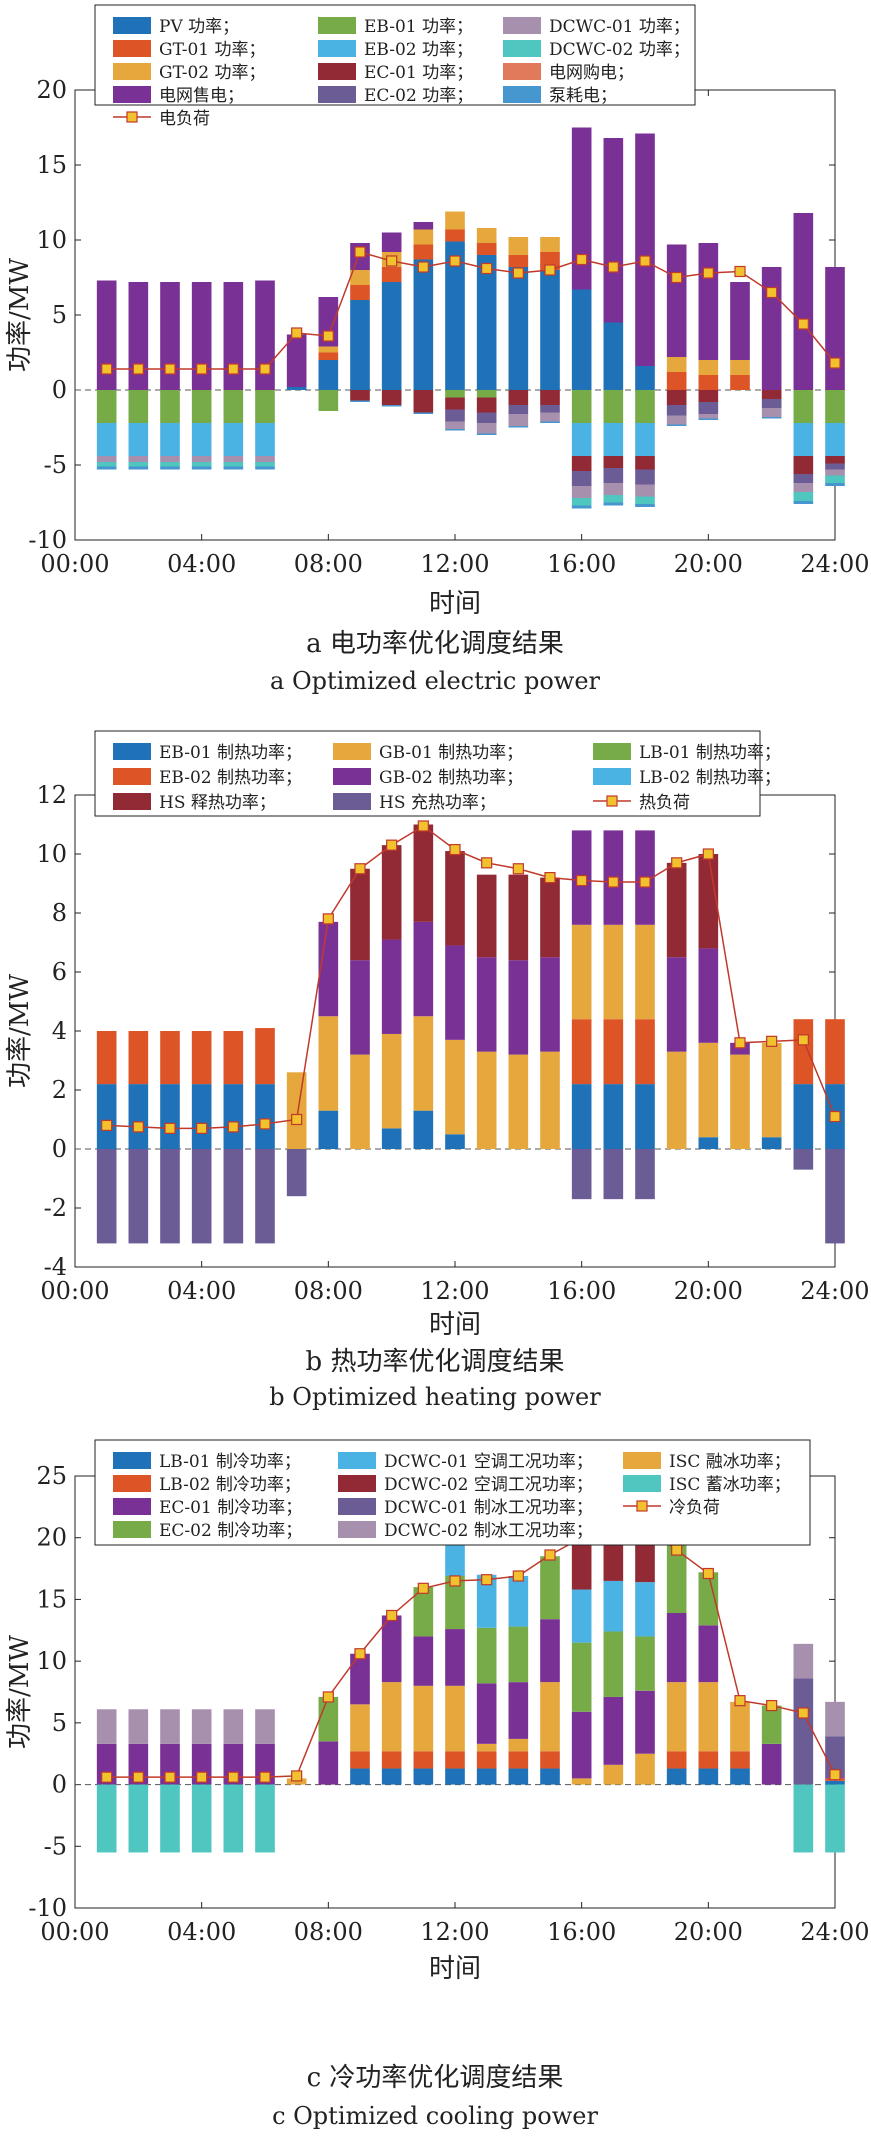 This screenshot has height=2136, width=871. What do you see at coordinates (201, 1291) in the screenshot?
I see `x-tick-label: 04:00` at bounding box center [201, 1291].